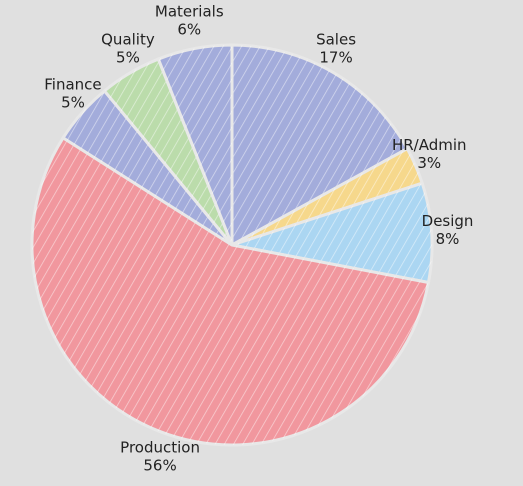 The height and width of the screenshot is (486, 523). What do you see at coordinates (336, 39) in the screenshot?
I see `slice-label: Sales` at bounding box center [336, 39].